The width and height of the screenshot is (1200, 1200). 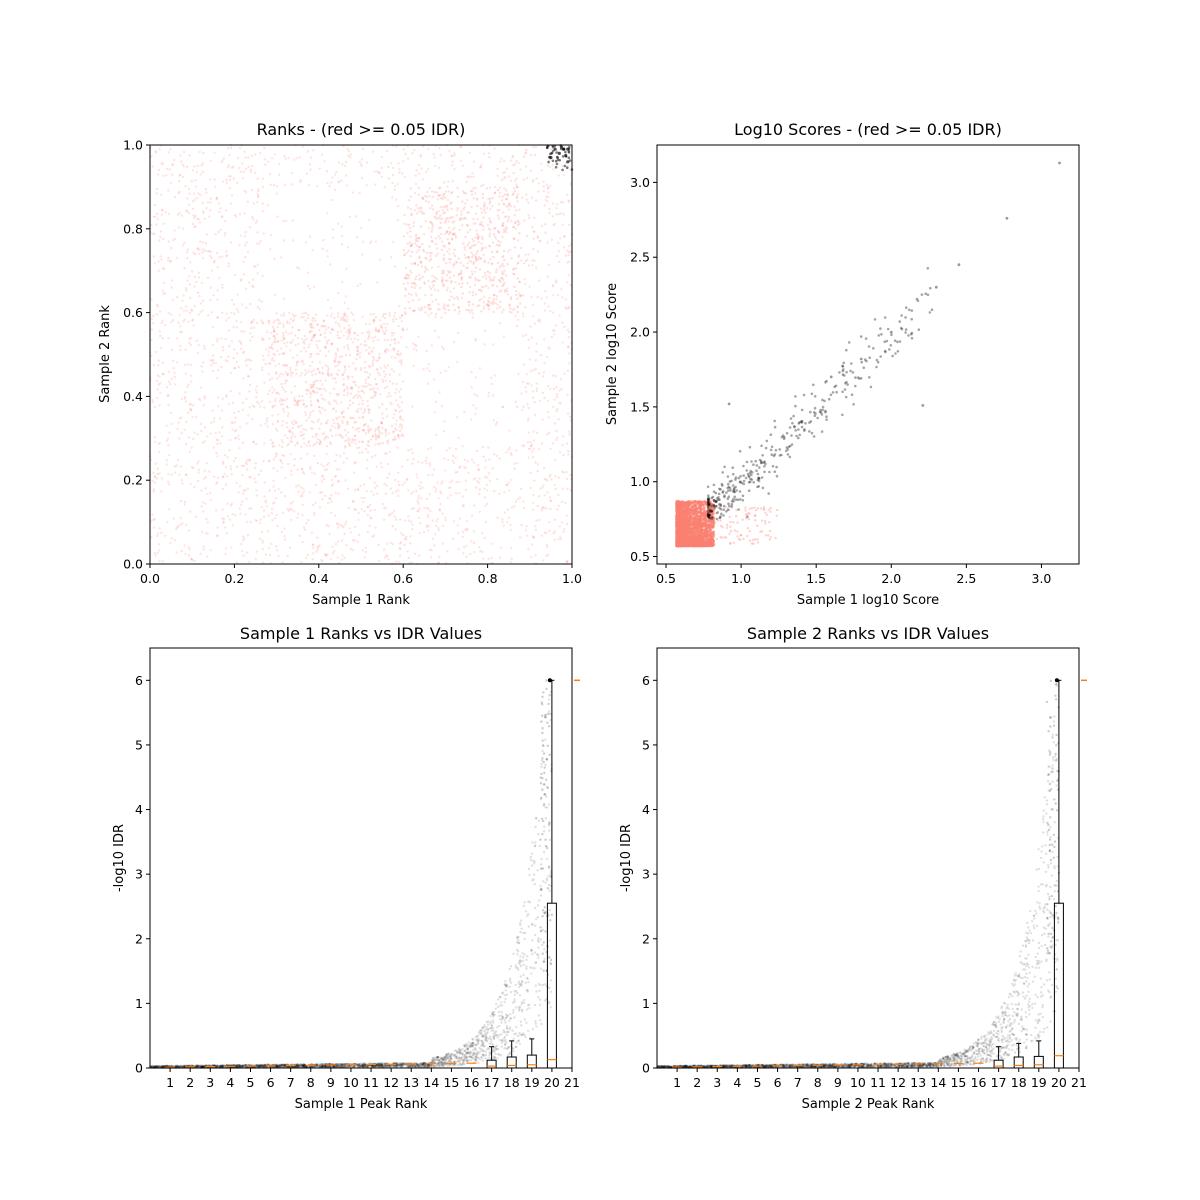 What do you see at coordinates (133, 228) in the screenshot?
I see `ranks-ytick-label: 0.8` at bounding box center [133, 228].